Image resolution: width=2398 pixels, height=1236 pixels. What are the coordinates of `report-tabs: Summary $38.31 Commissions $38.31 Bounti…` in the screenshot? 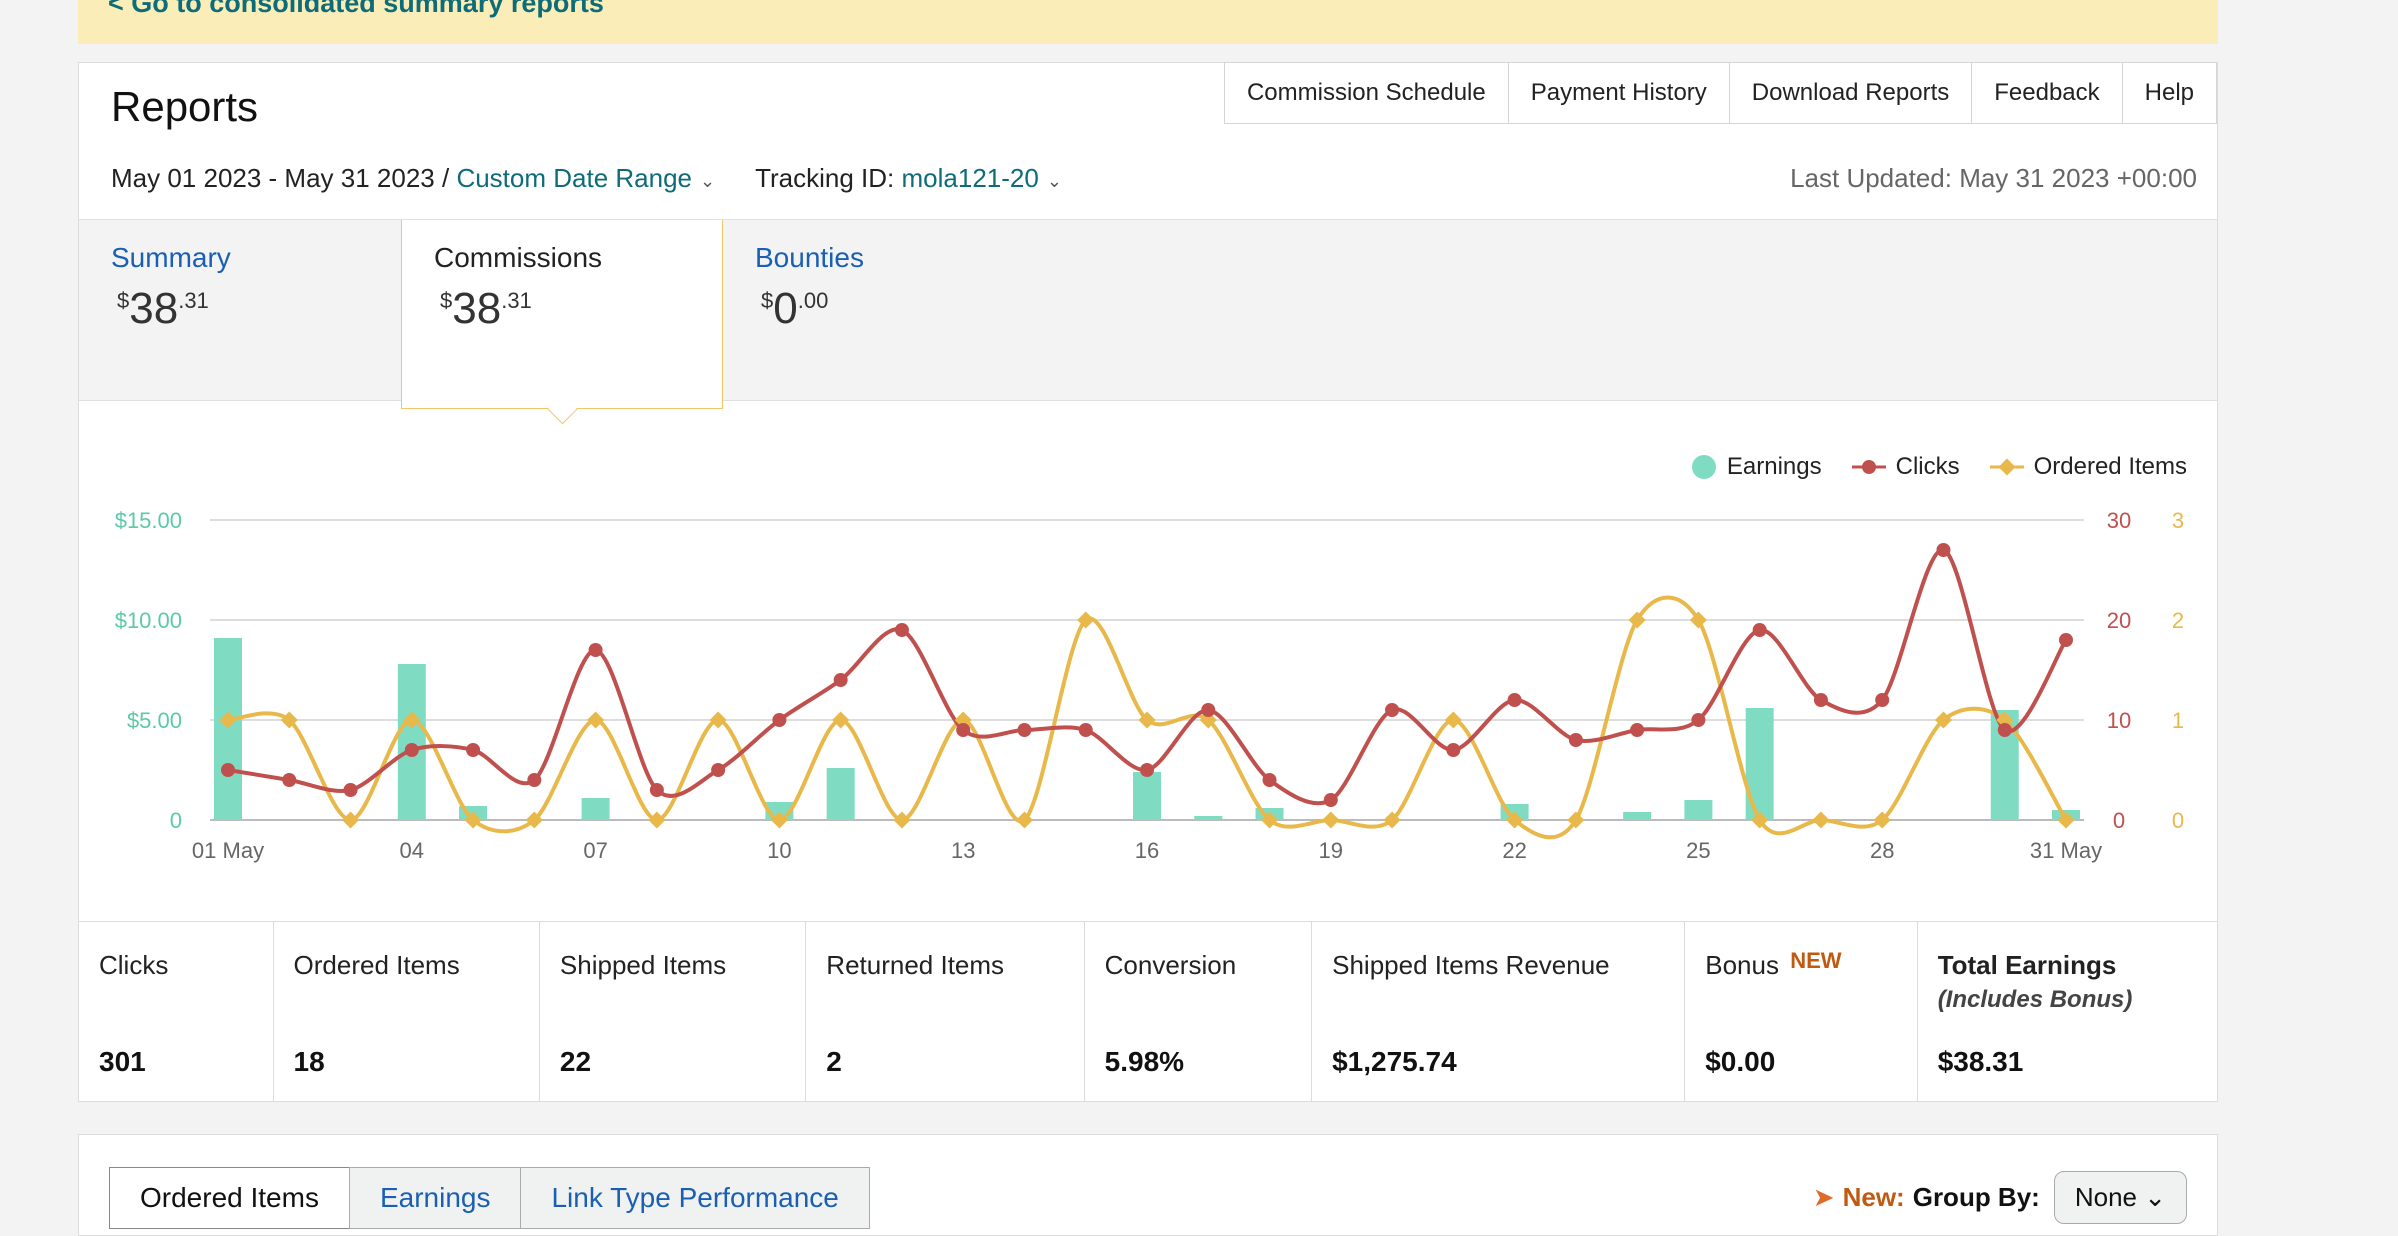 It's located at (1148, 314).